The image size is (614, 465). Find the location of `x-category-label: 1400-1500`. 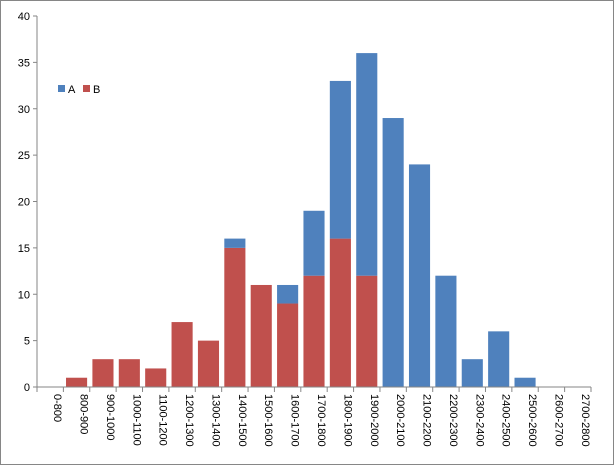

x-category-label: 1400-1500 is located at coordinates (242, 420).